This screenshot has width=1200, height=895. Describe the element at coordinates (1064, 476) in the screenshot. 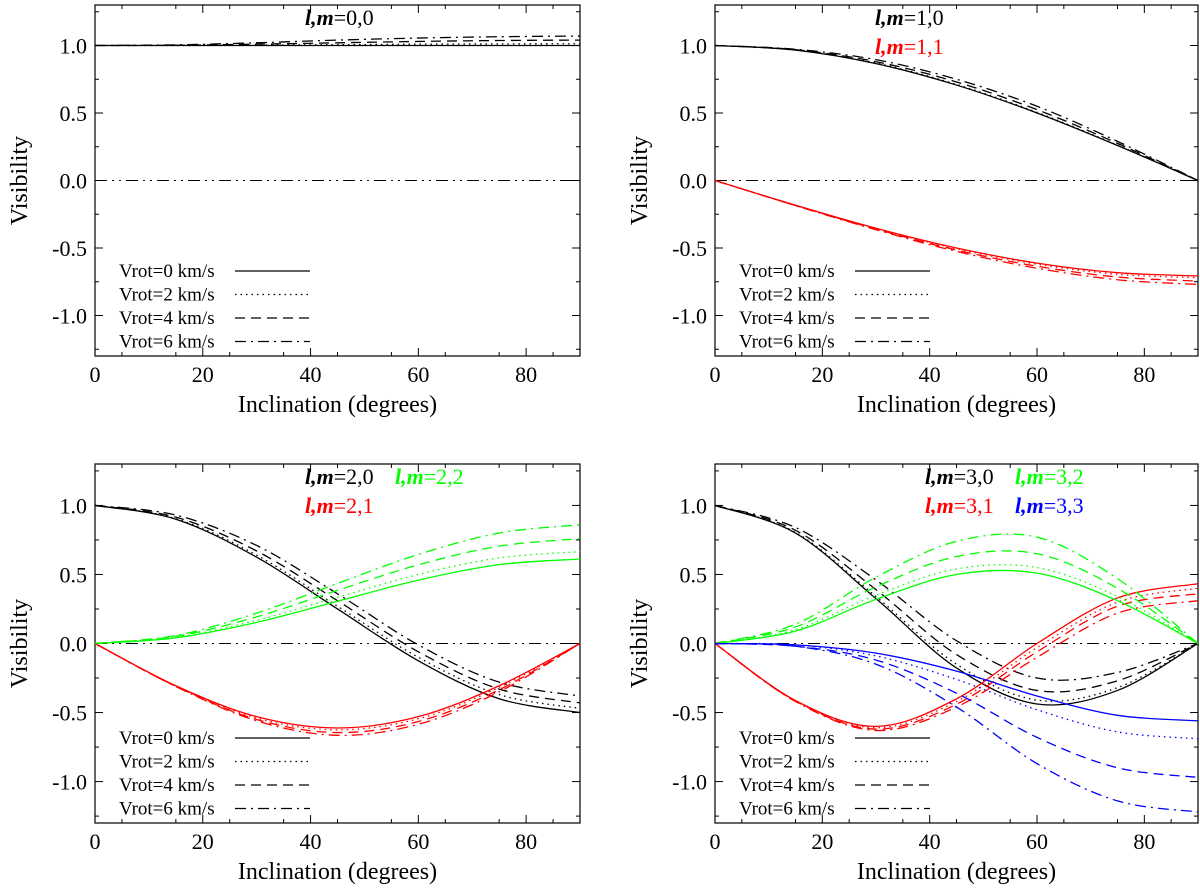

I see `mode-label-value: =3,2` at that location.